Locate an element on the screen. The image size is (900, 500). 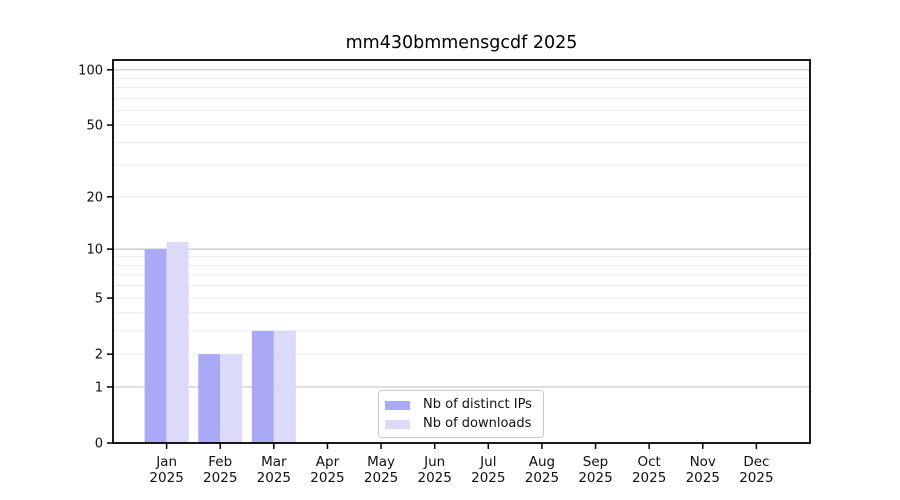
y-tick-label: 100 is located at coordinates (90, 70).